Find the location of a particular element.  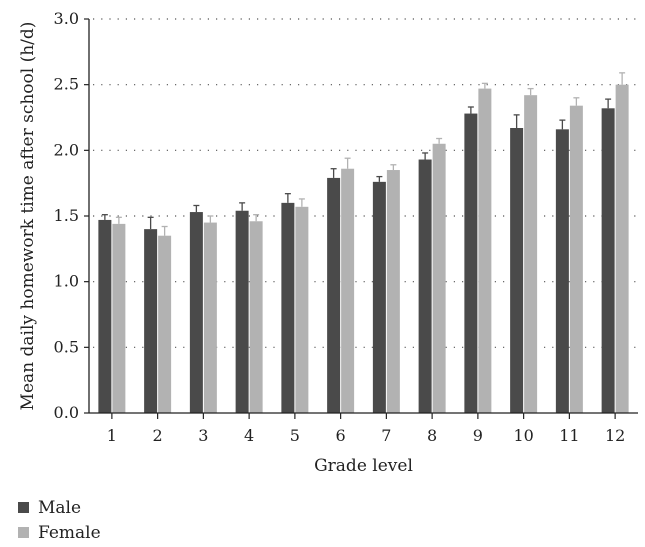

x-tick-label: 7 is located at coordinates (386, 435).